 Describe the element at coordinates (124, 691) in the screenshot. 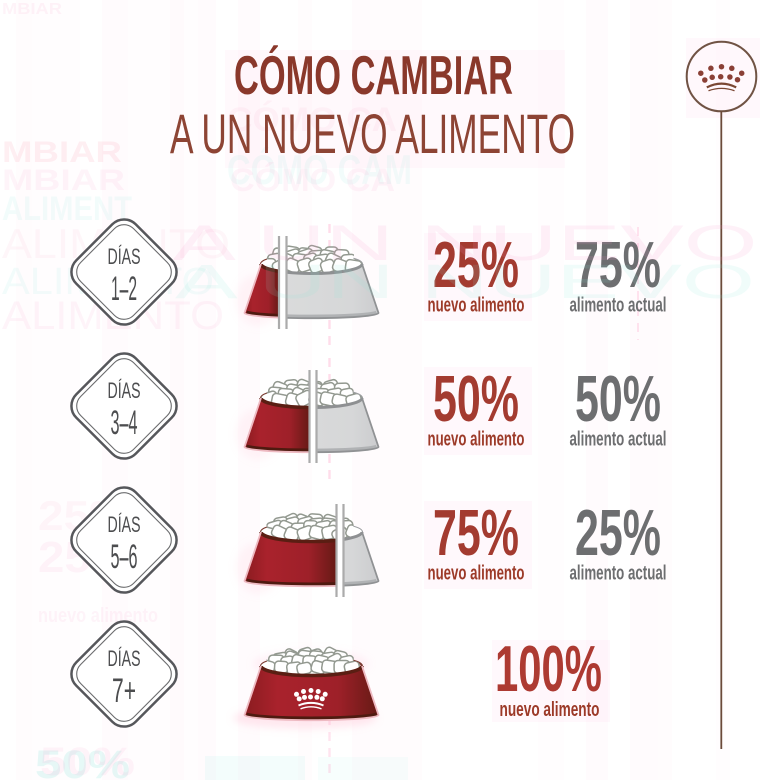

I see `svg-text: 7+` at that location.